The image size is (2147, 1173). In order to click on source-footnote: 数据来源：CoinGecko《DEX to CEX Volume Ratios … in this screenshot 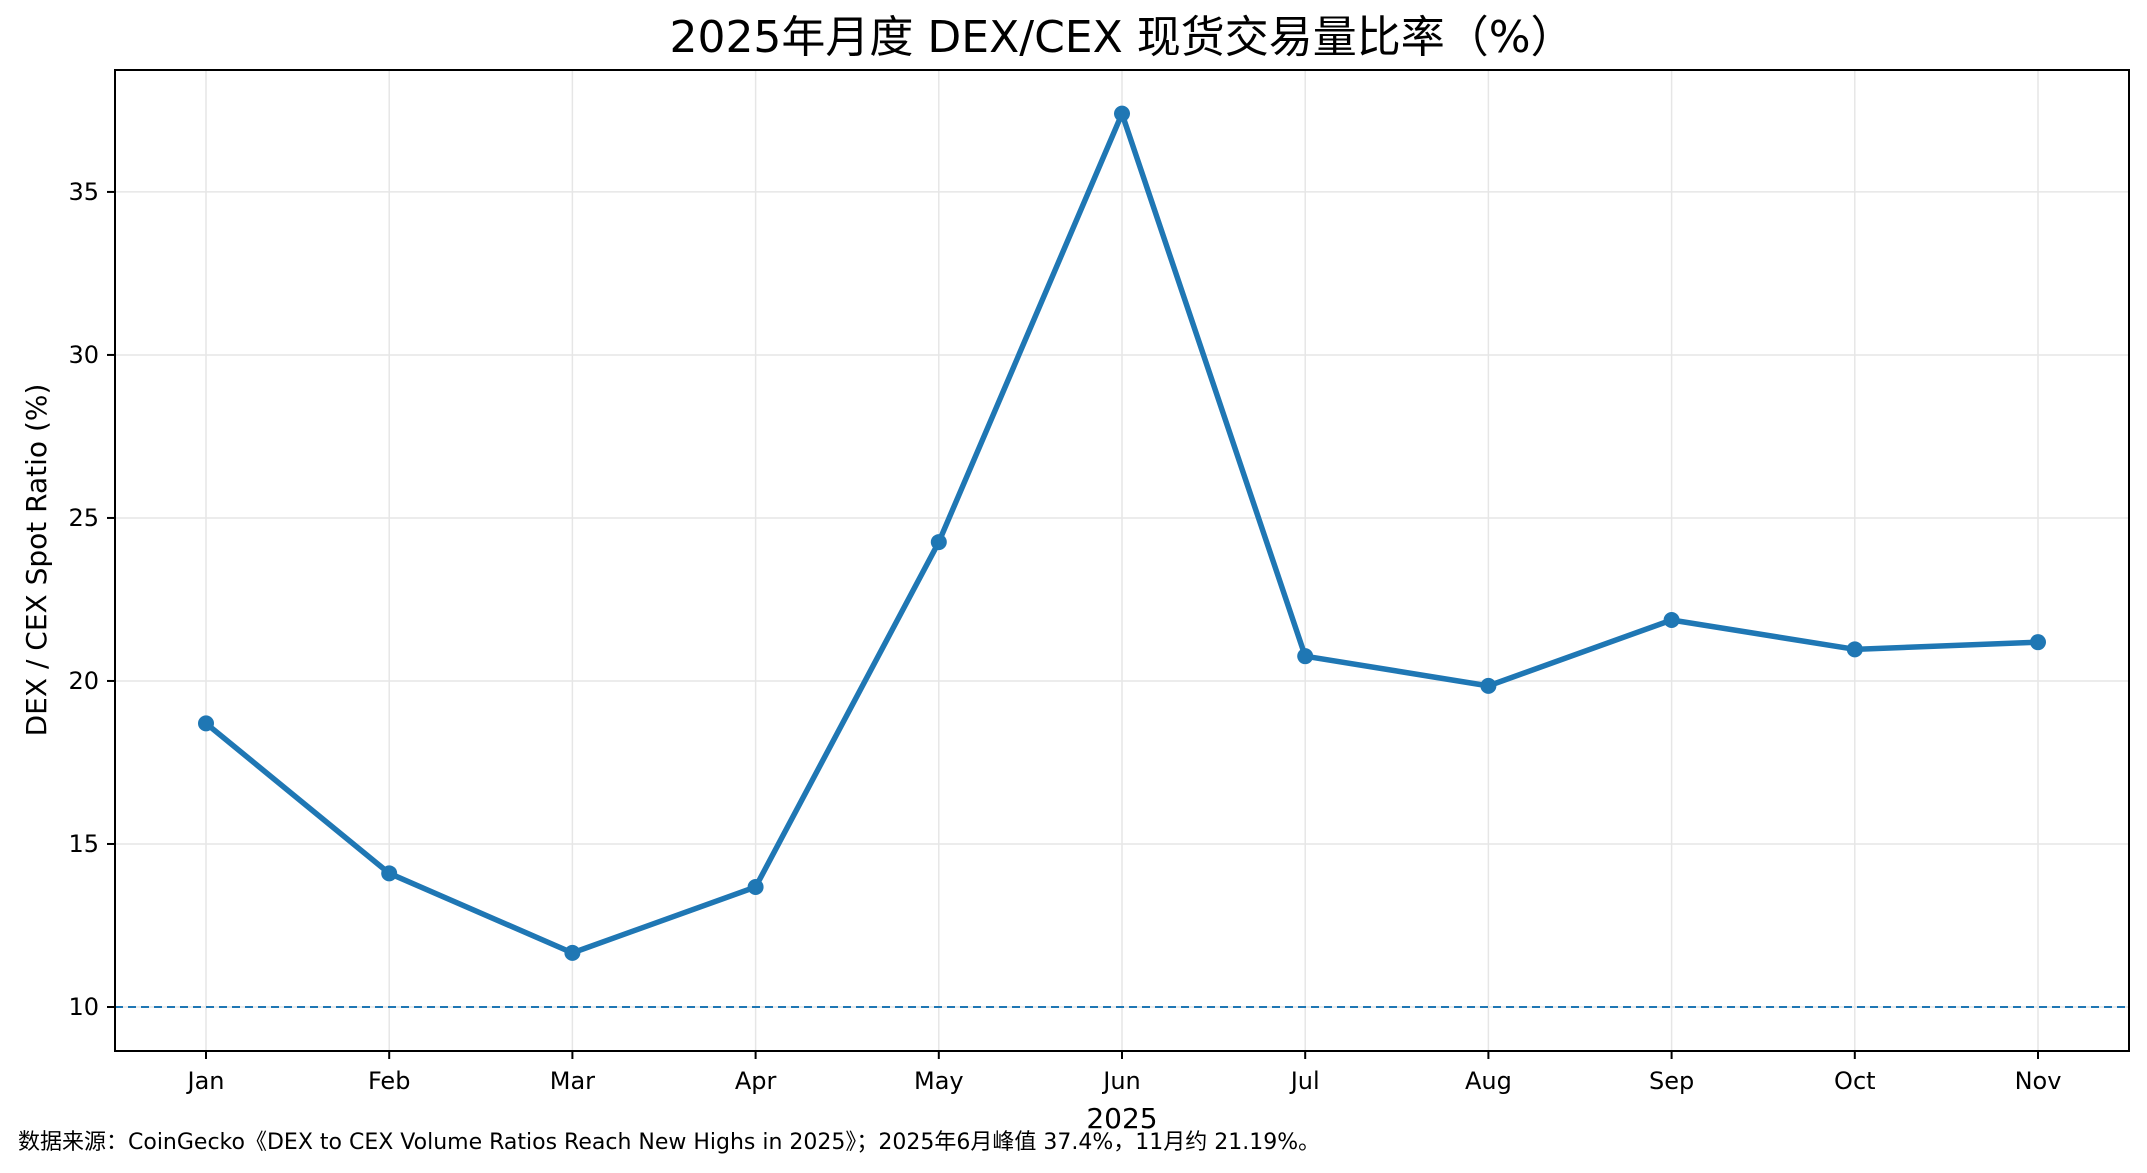, I will do `click(669, 1142)`.